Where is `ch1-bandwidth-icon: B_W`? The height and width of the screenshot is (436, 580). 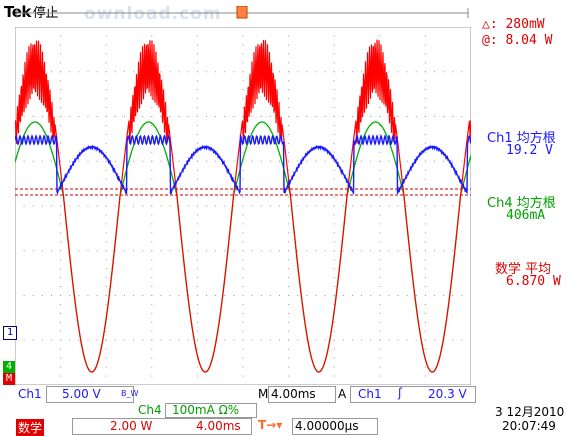 ch1-bandwidth-icon: B_W is located at coordinates (130, 393).